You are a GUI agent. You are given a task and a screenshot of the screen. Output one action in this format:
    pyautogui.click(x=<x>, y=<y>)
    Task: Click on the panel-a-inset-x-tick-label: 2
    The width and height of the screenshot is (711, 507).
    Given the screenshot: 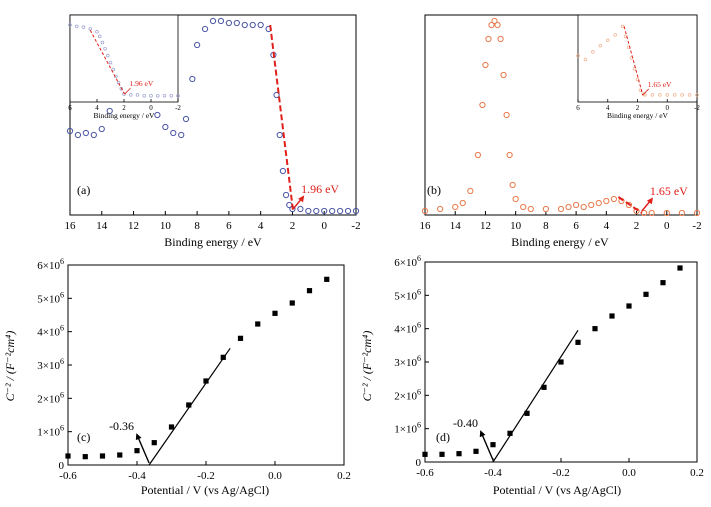 What is the action you would take?
    pyautogui.click(x=124, y=108)
    